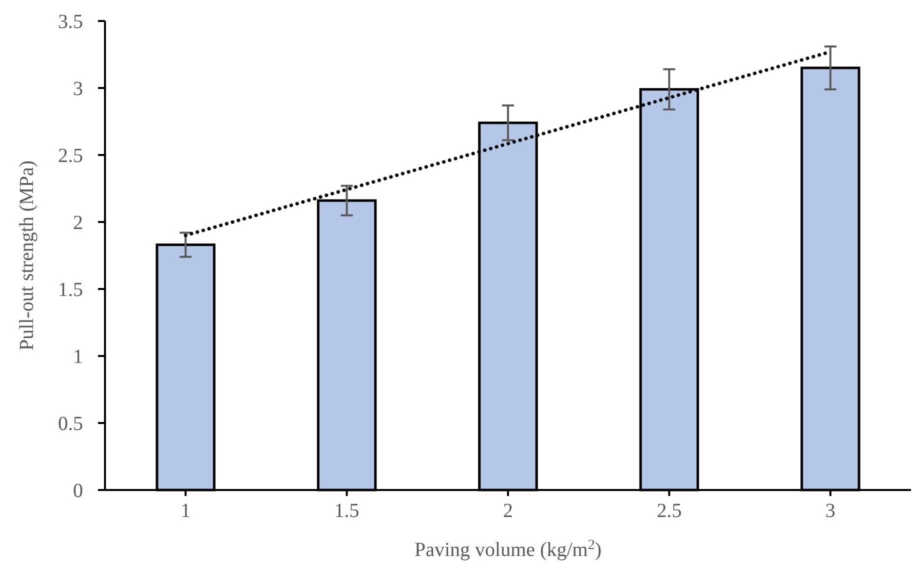  I want to click on y-tick-label: 1.5, so click(70, 290).